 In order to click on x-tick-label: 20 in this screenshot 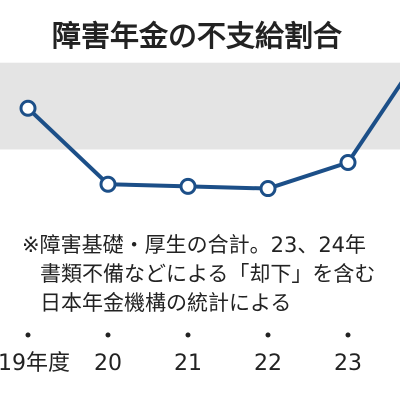, I will do `click(108, 363)`.